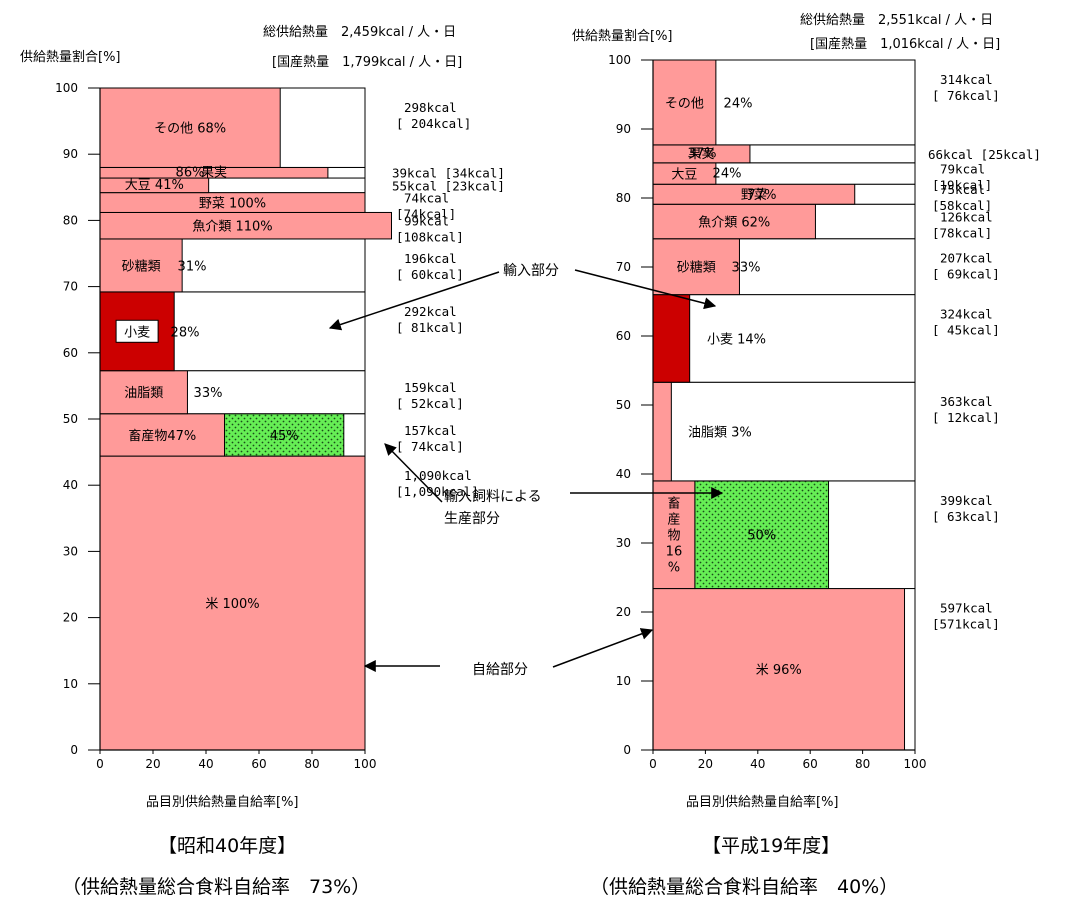 The image size is (1074, 908). Describe the element at coordinates (70, 287) in the screenshot. I see `y-tick-label: 70` at that location.